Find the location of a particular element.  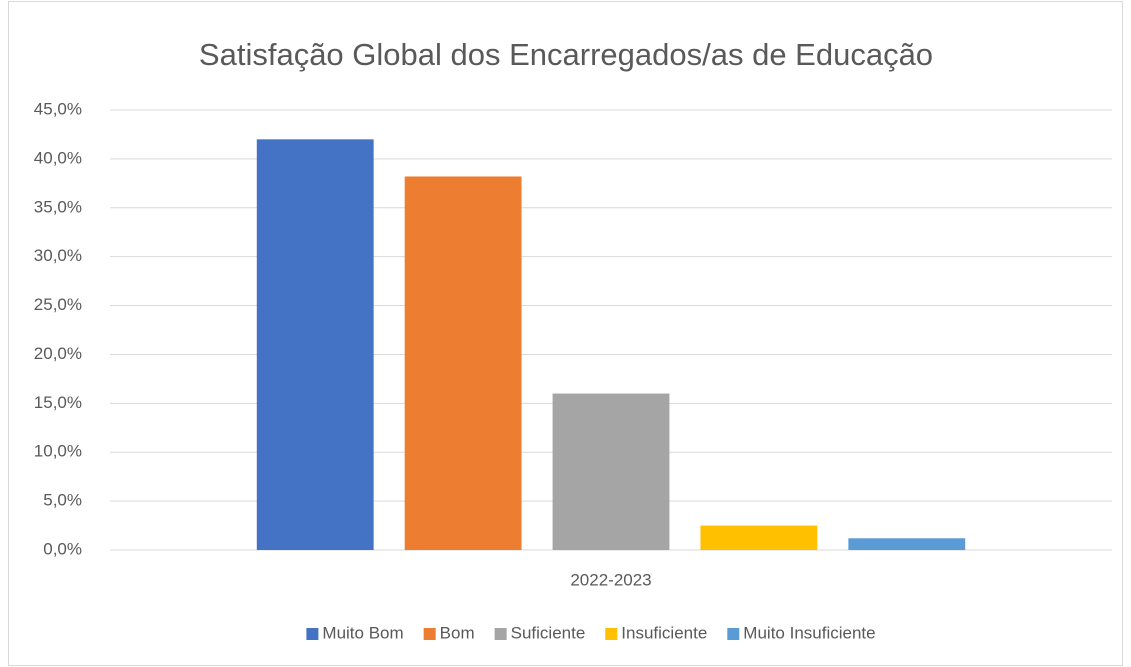

y-tick-label: 25,0% is located at coordinates (58, 304).